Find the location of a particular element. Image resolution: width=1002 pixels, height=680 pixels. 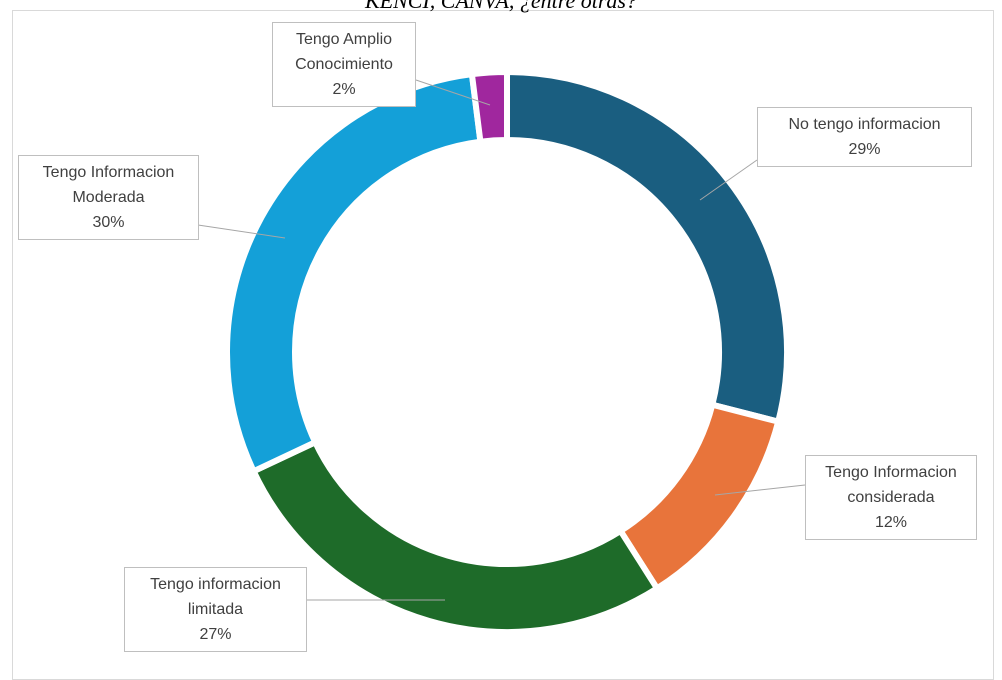

label-value: 29% is located at coordinates (864, 149).